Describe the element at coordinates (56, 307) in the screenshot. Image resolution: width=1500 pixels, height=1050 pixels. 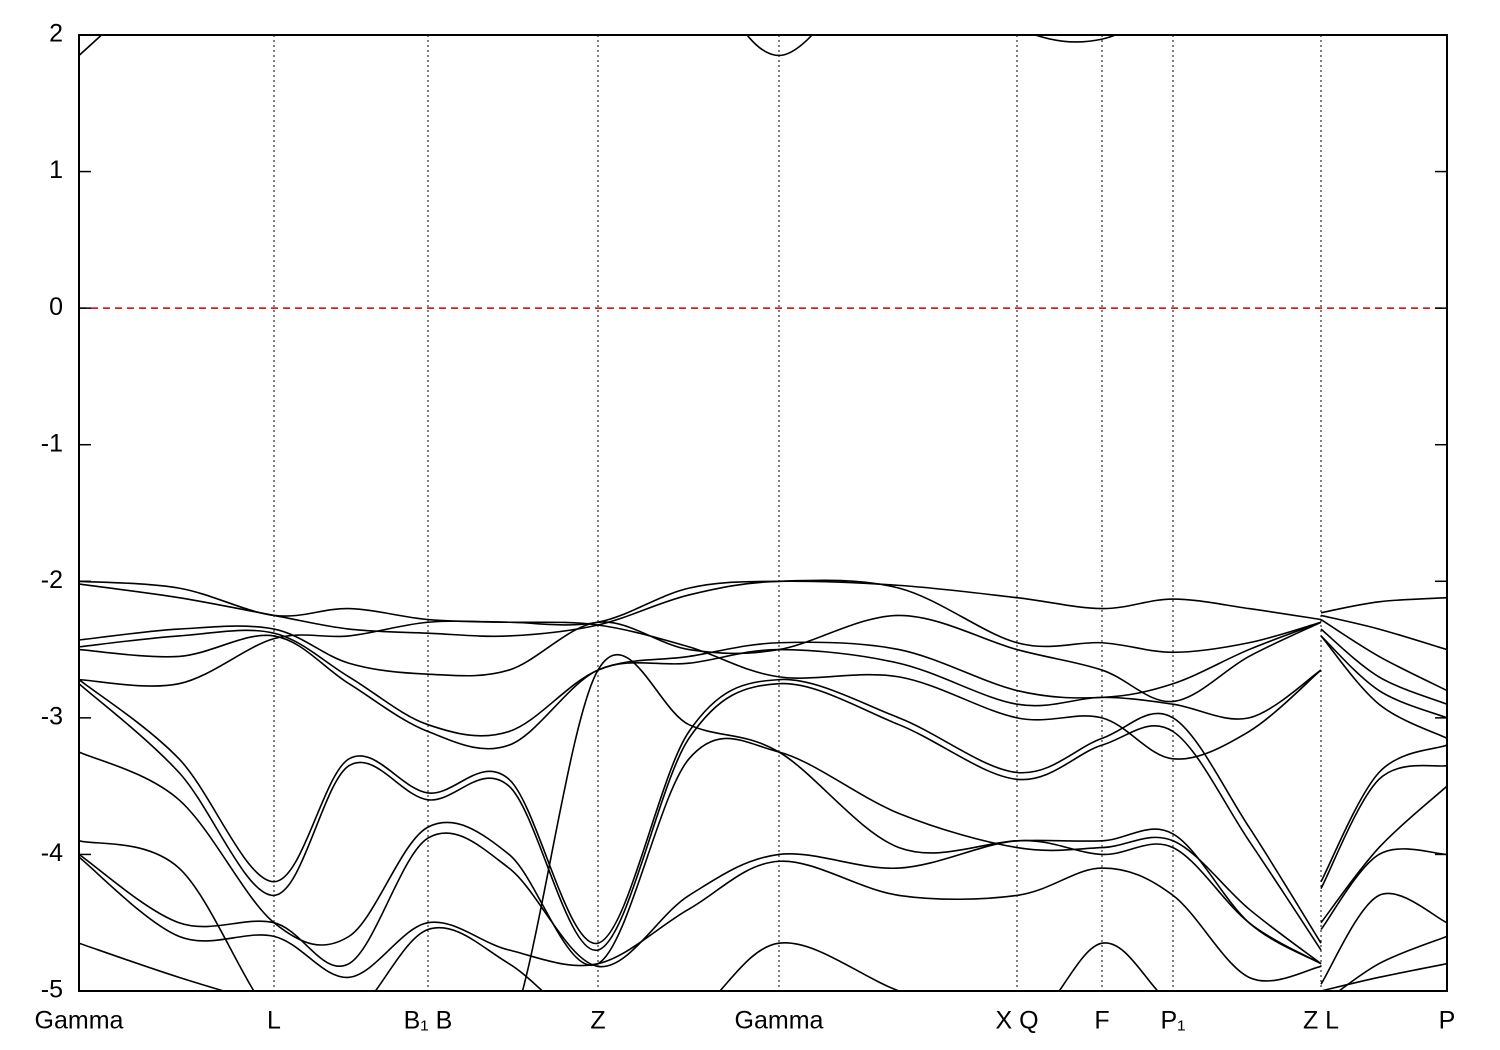
I see `y-tick-label: 0` at that location.